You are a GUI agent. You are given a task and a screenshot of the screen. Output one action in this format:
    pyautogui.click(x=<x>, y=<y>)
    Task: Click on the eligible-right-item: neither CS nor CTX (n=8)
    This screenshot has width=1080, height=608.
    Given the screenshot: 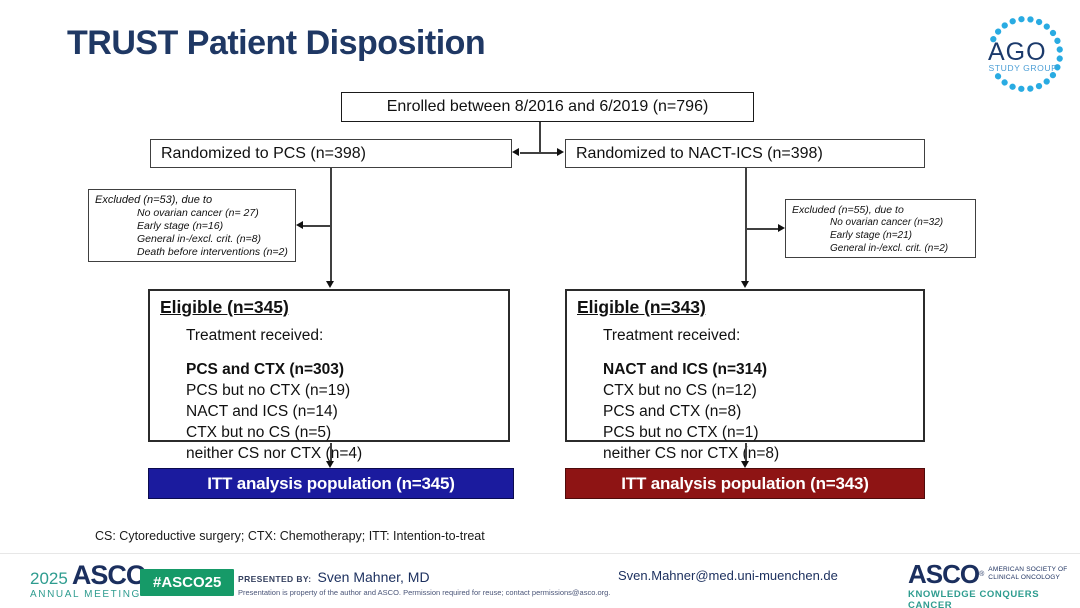 What is the action you would take?
    pyautogui.click(x=691, y=453)
    